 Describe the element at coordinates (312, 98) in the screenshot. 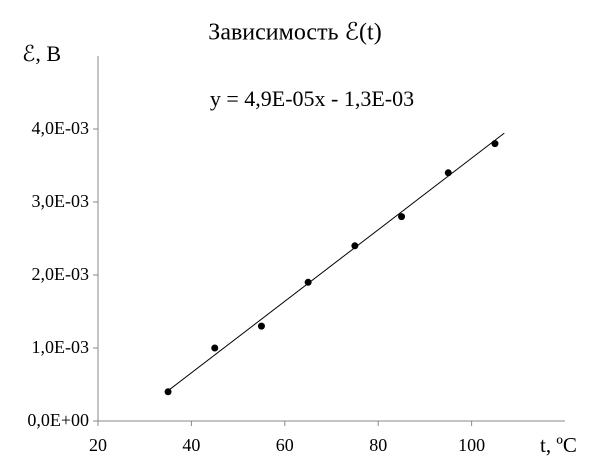

I see `trendline-equation: y = 4,9E-05x - 1,3E-03` at that location.